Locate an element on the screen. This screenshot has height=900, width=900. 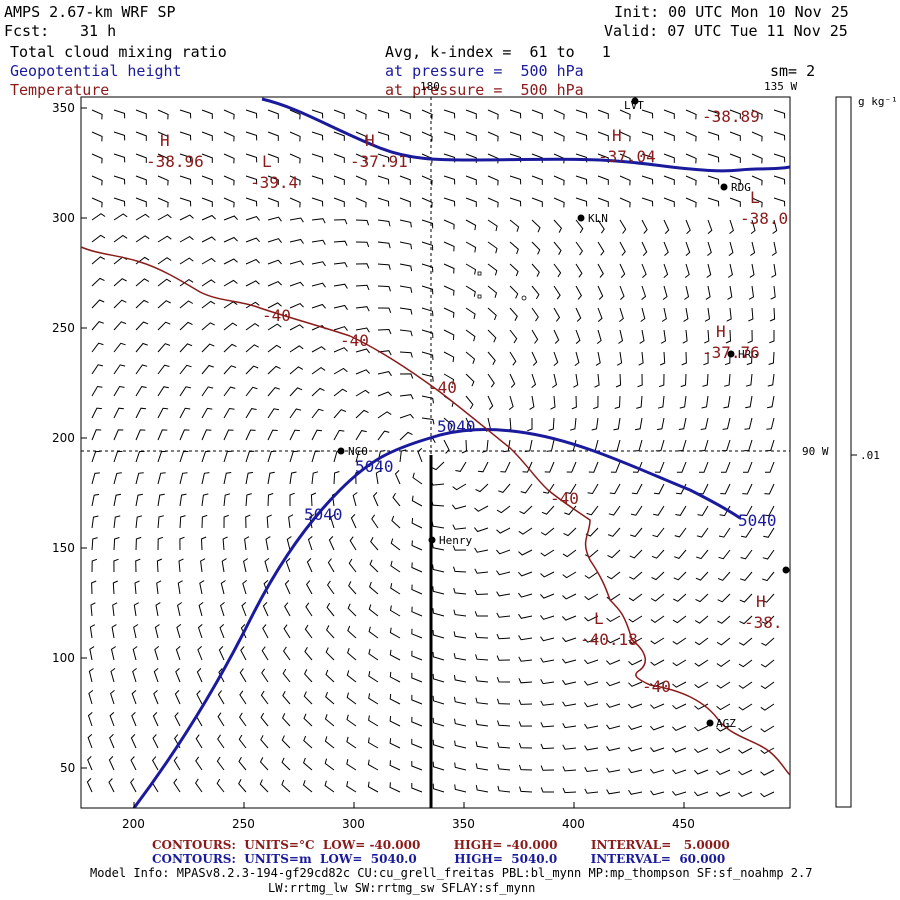
hl-letter: H is located at coordinates (165, 140).